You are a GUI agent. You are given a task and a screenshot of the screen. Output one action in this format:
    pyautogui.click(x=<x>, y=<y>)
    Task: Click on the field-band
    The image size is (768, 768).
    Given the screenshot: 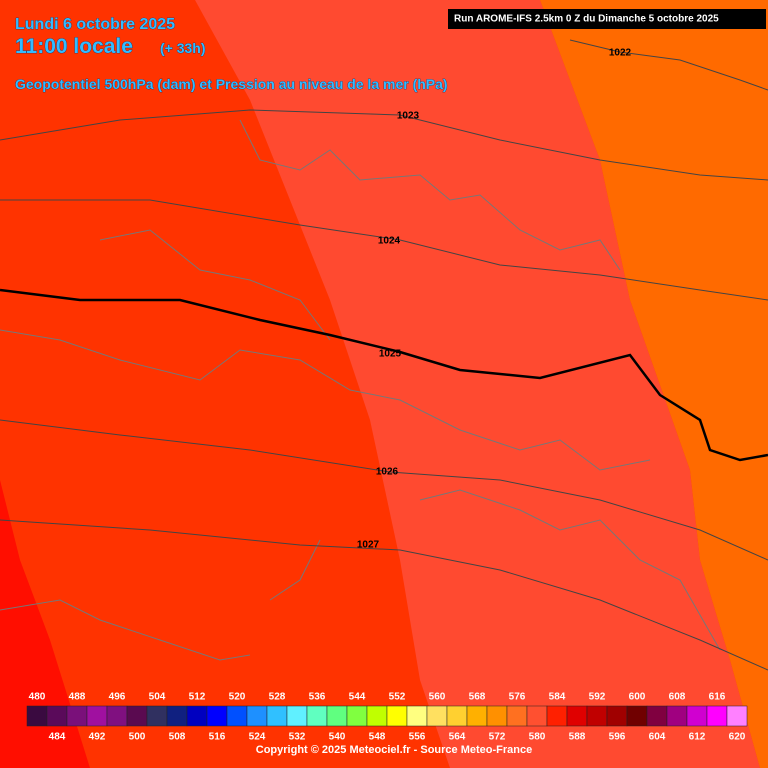 What is the action you would take?
    pyautogui.click(x=45, y=624)
    